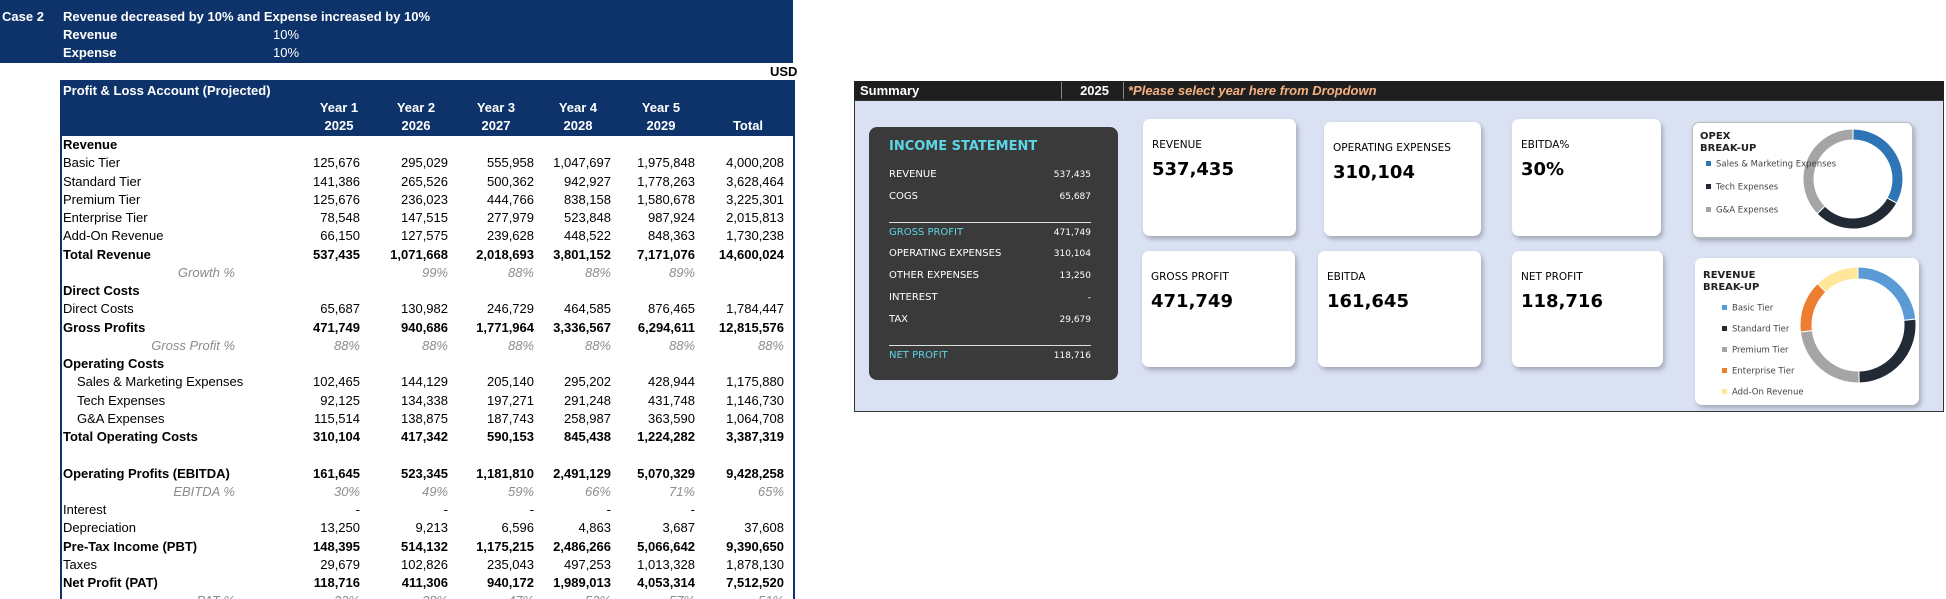 This screenshot has height=599, width=1946. What do you see at coordinates (681, 491) in the screenshot?
I see `cell-value: 71%` at bounding box center [681, 491].